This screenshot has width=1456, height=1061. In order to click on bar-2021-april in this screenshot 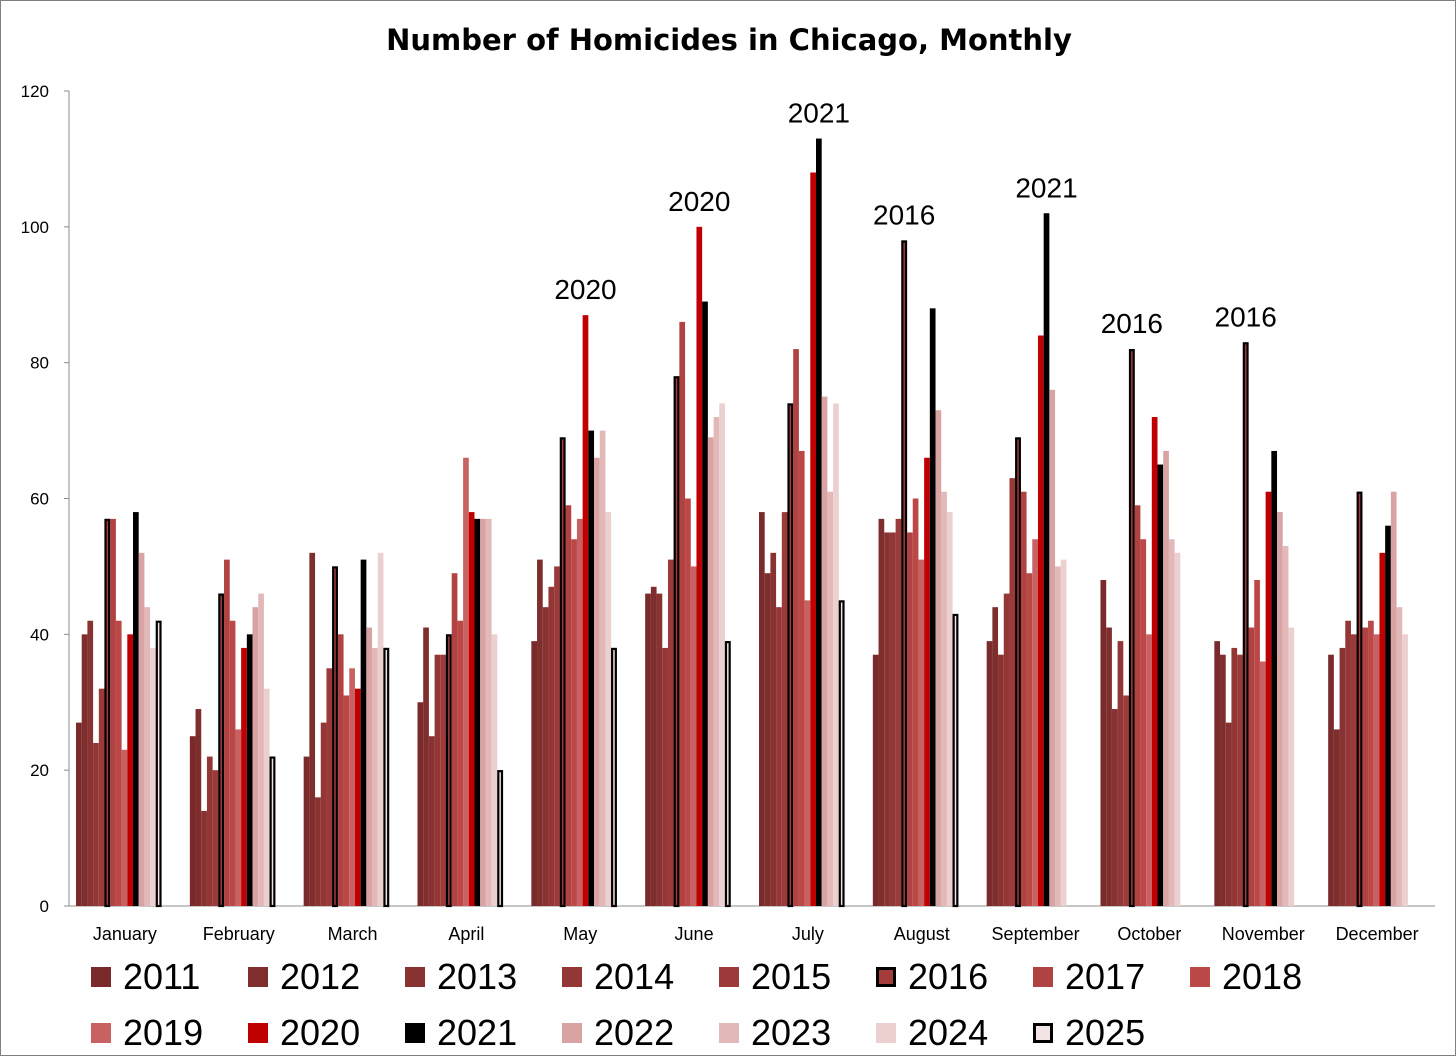, I will do `click(477, 712)`.